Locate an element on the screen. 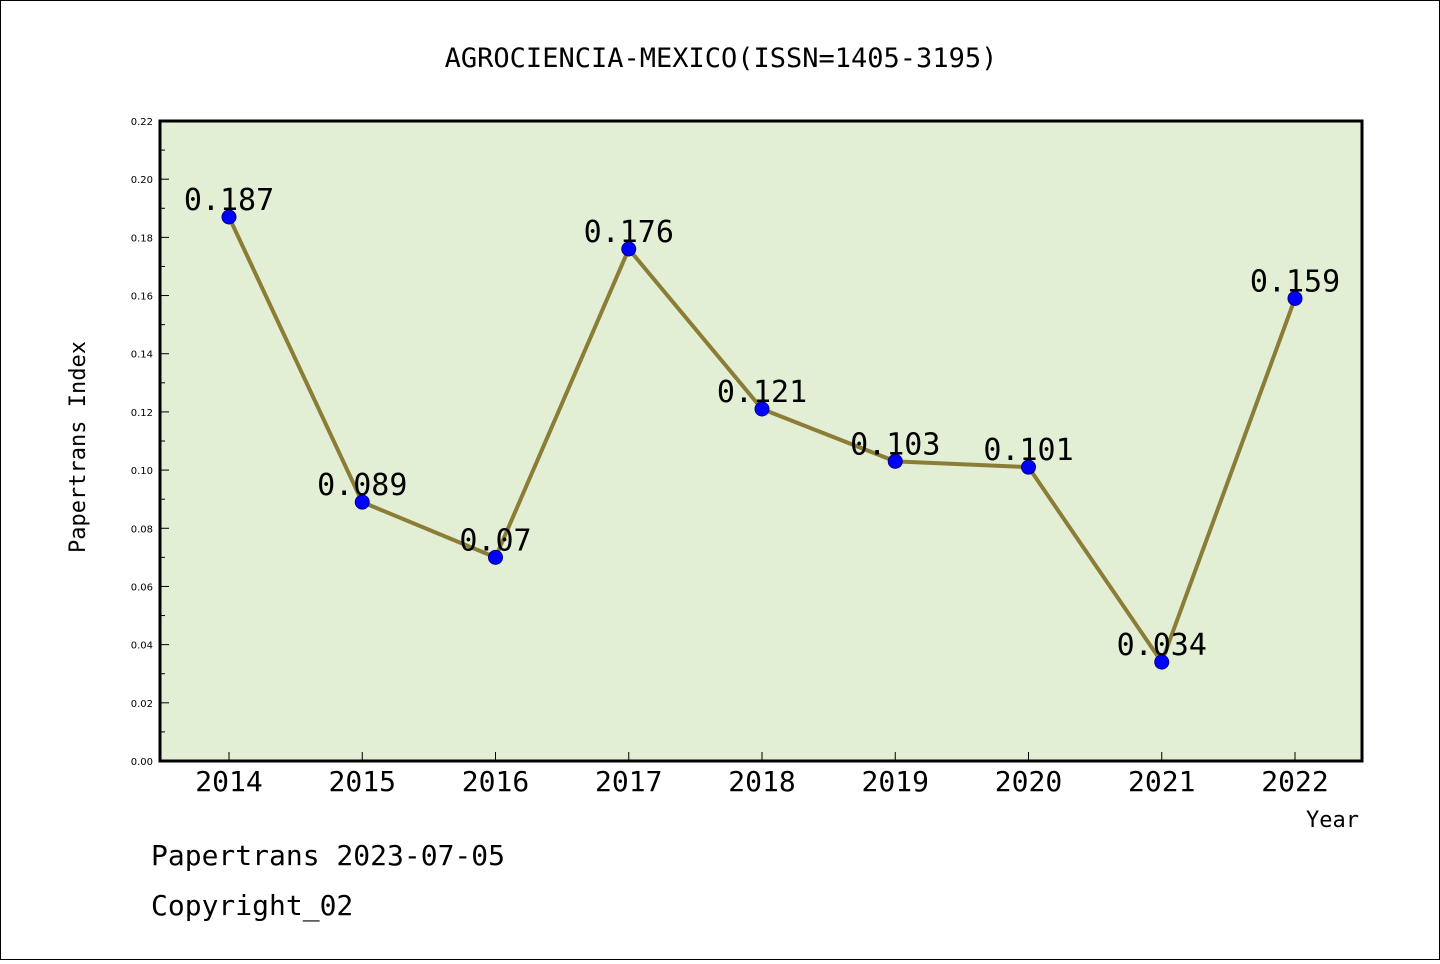 Image resolution: width=1440 pixels, height=964 pixels. footer-date: Papertrans 2023-07-05 is located at coordinates (328, 855).